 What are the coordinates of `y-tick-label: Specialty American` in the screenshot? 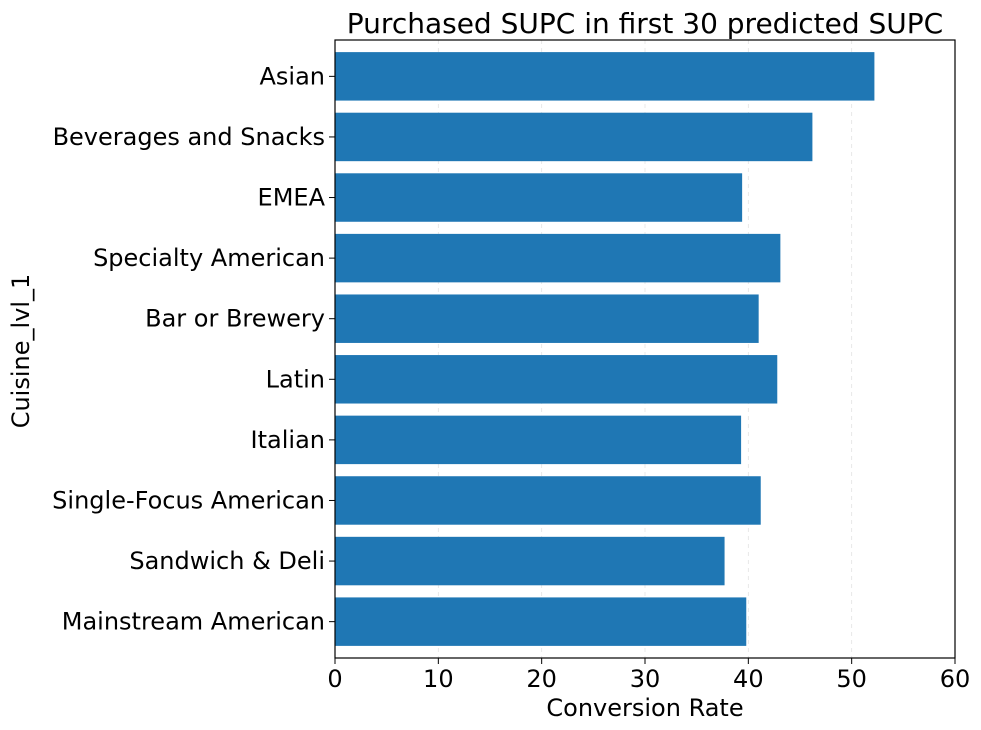 It's located at (209, 258).